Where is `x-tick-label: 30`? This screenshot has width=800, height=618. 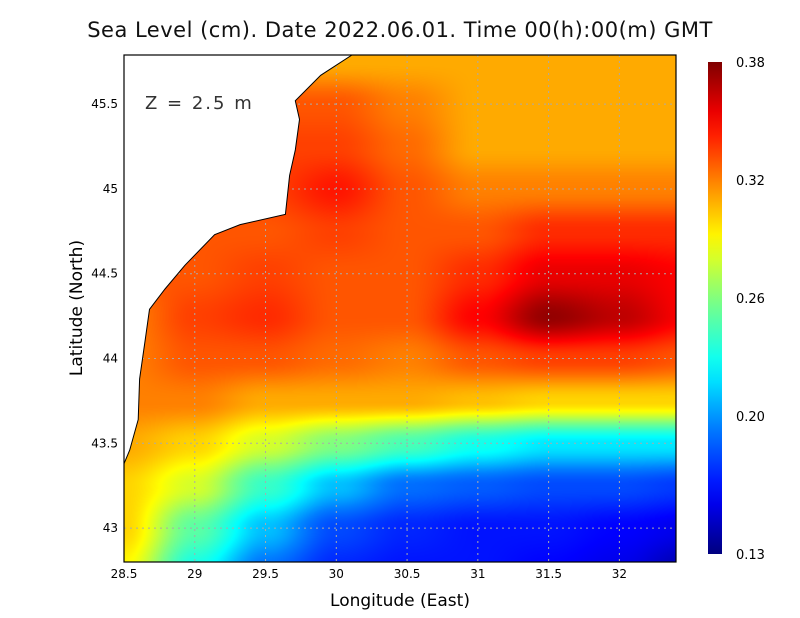 x-tick-label: 30 is located at coordinates (336, 574).